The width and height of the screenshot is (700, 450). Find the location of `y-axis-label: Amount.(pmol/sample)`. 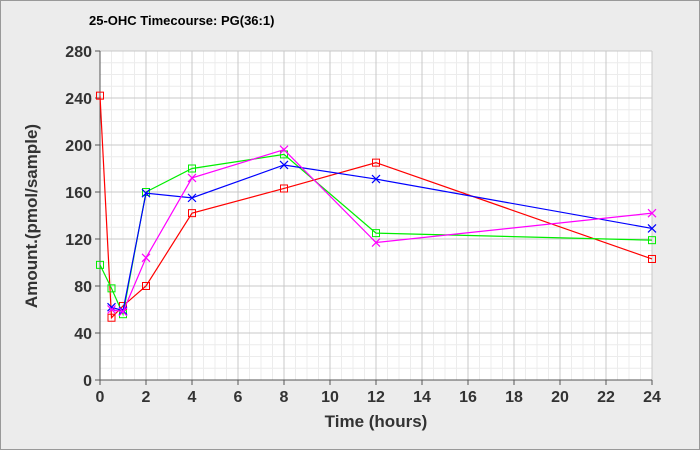

y-axis-label: Amount.(pmol/sample) is located at coordinates (31, 216).